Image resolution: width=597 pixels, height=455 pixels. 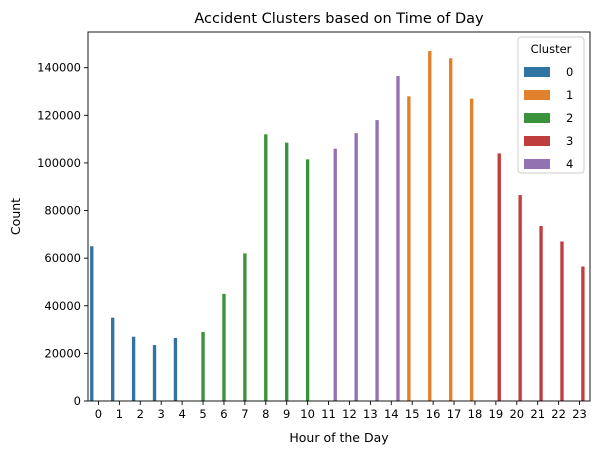 I want to click on y-tick-label: 60000, so click(x=62, y=258).